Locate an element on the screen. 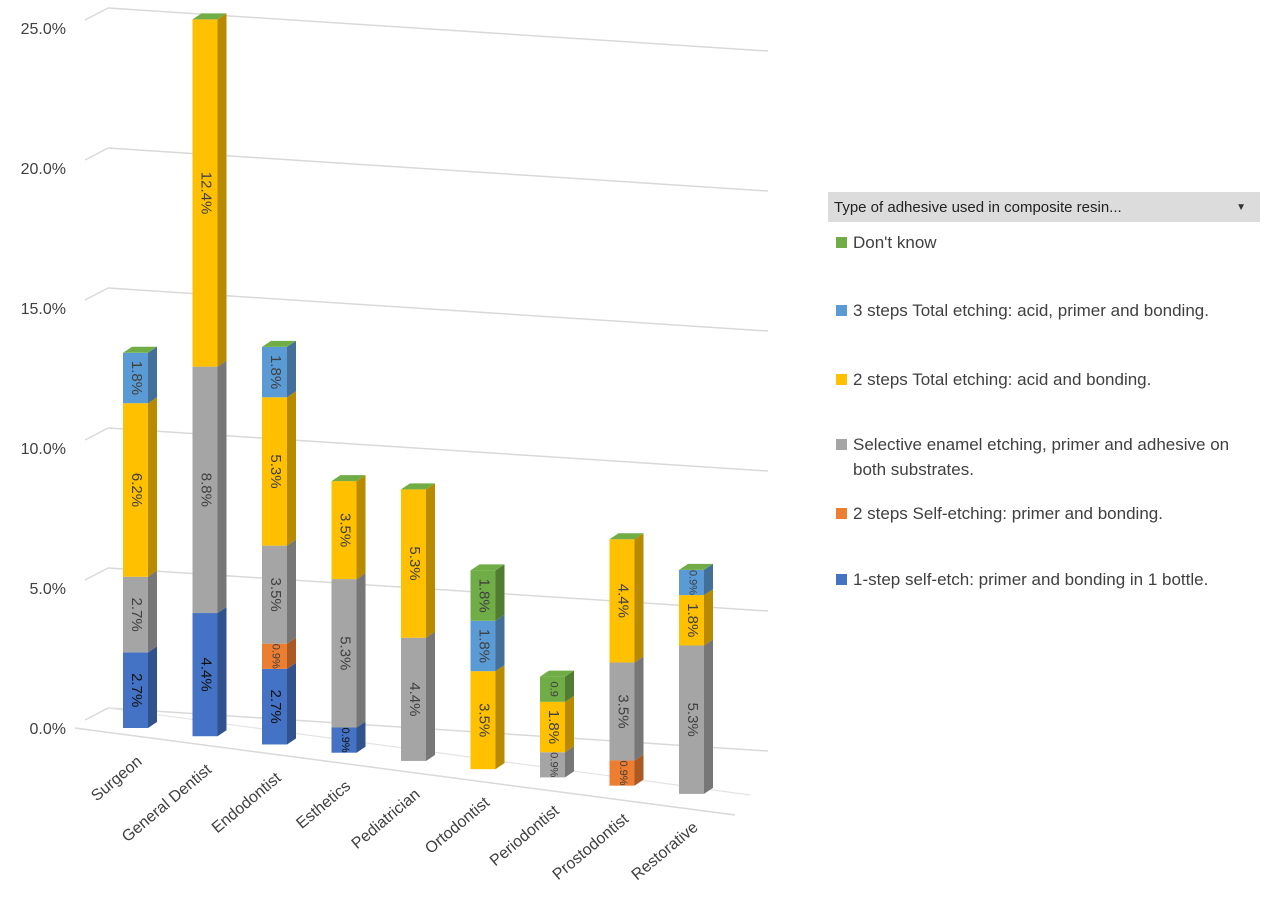  bar-stack-7: 0.9% 3.5% 4.4% is located at coordinates (626, 659).